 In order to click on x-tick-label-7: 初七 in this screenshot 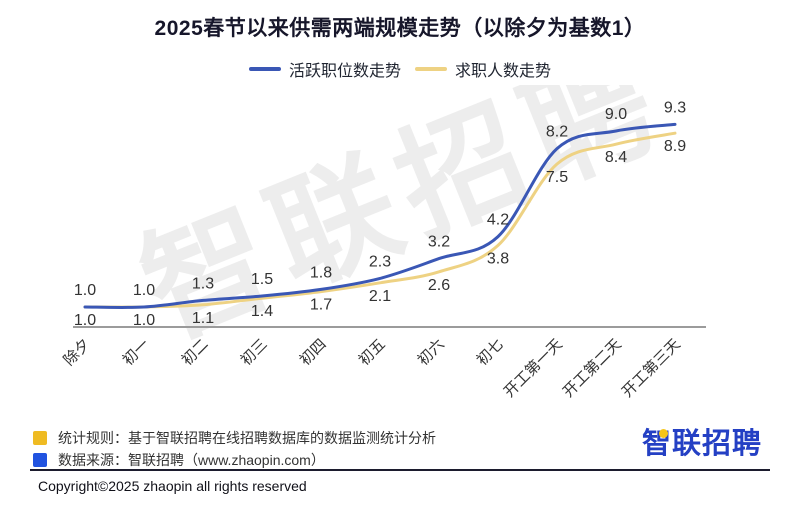, I will do `click(490, 352)`.